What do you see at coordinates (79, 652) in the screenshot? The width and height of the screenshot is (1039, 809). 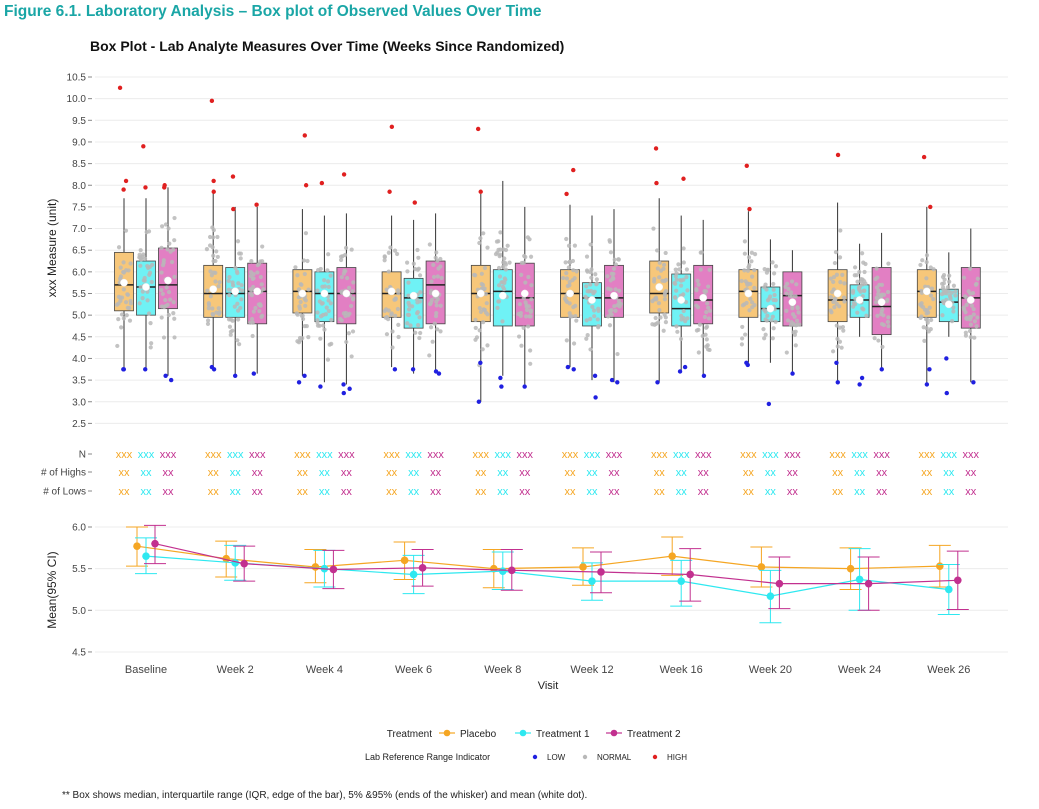 I see `y-tick-label: 4.5` at bounding box center [79, 652].